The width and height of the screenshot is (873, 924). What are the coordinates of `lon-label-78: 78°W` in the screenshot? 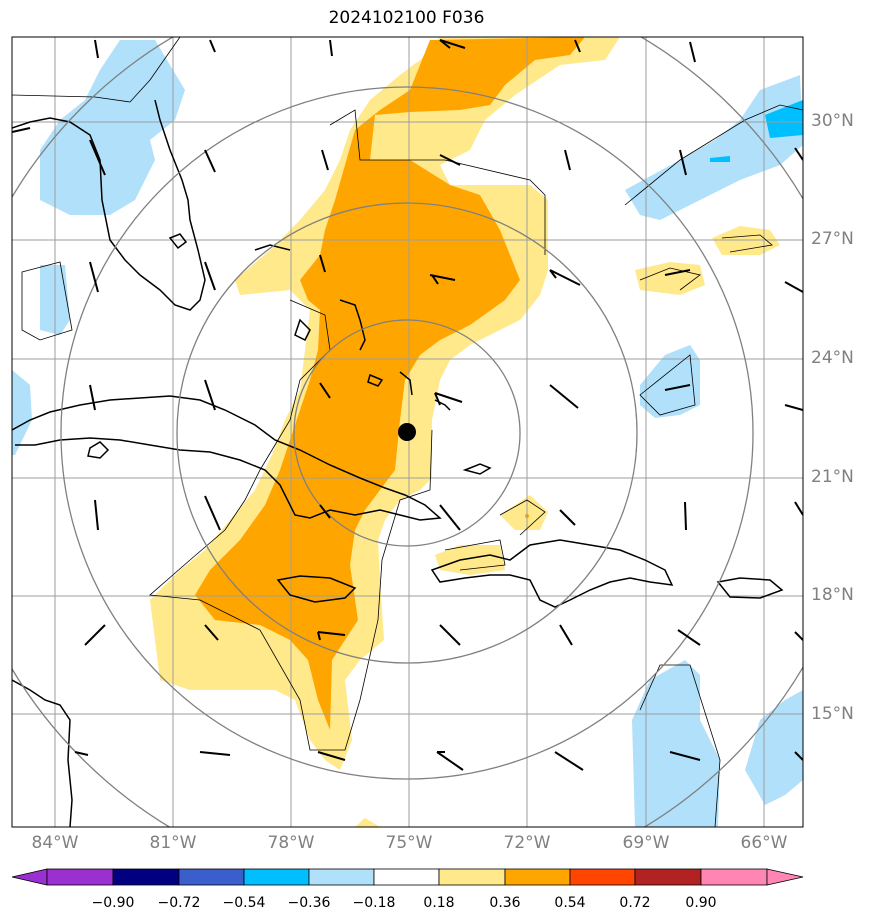 It's located at (291, 843).